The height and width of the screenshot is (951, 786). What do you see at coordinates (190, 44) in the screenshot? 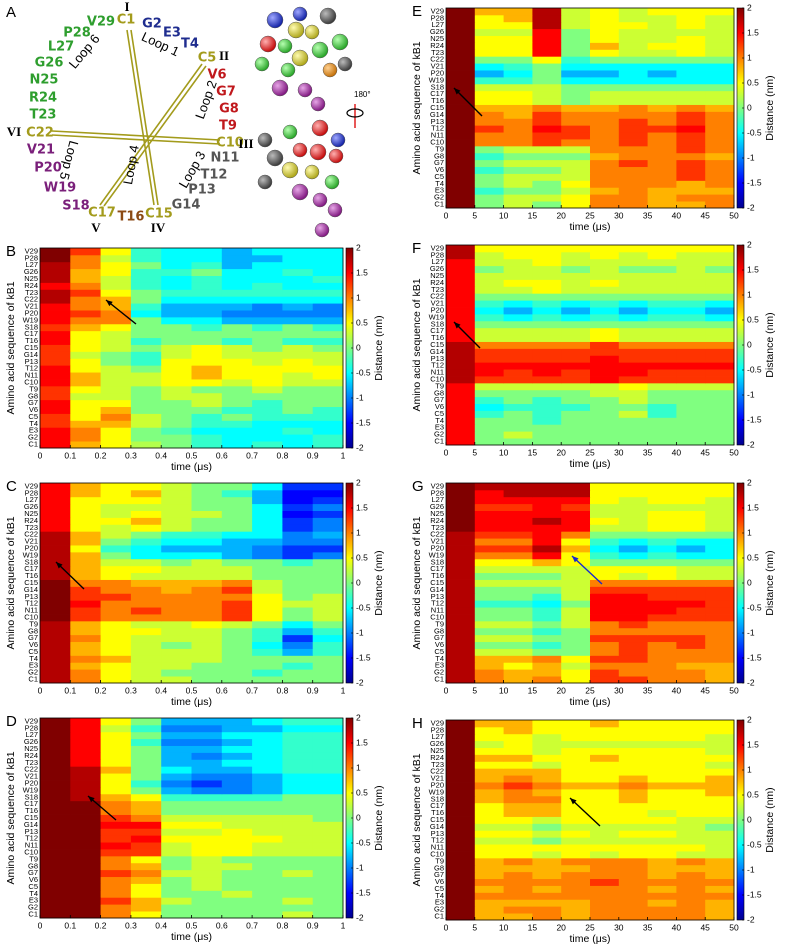
I see `residue-label: T4` at bounding box center [190, 44].